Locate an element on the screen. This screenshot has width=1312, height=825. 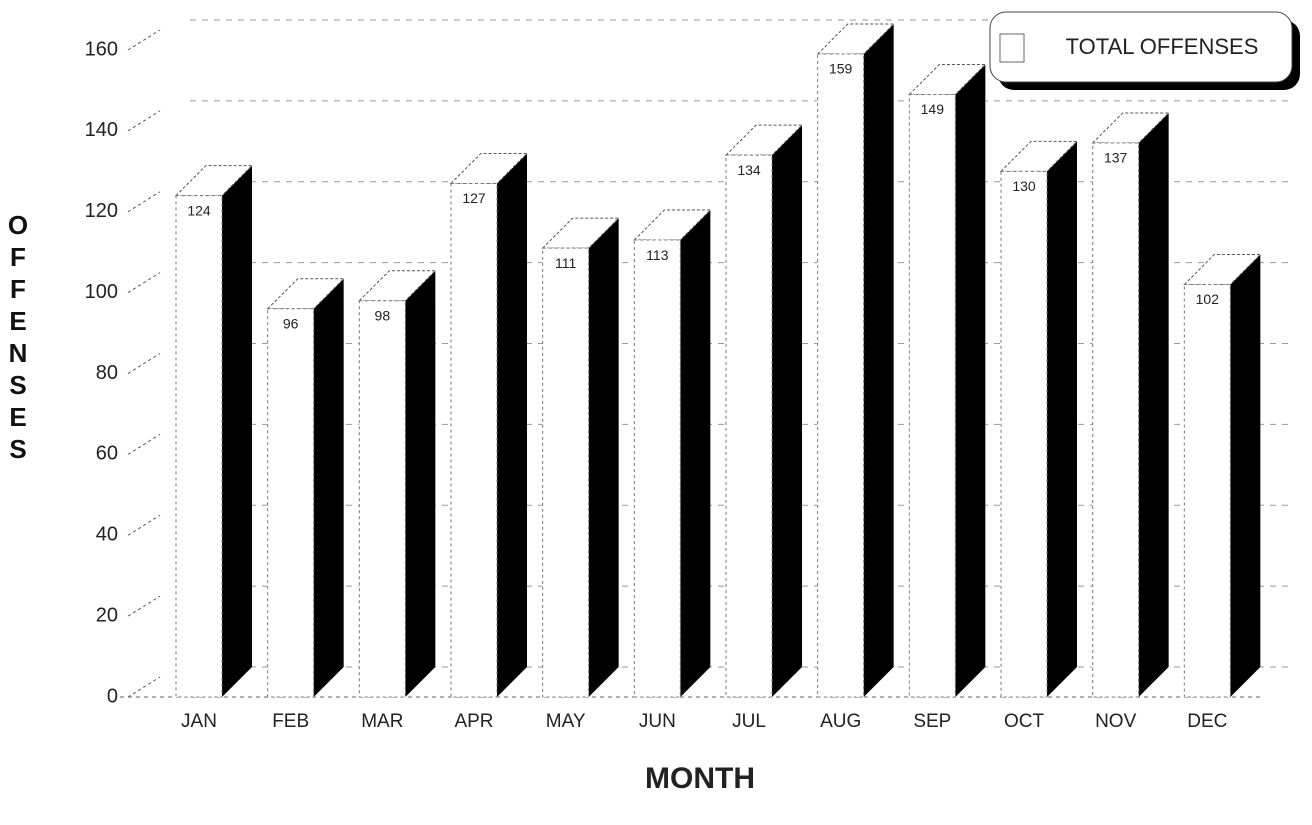
x-tick-label: SEP is located at coordinates (932, 721).